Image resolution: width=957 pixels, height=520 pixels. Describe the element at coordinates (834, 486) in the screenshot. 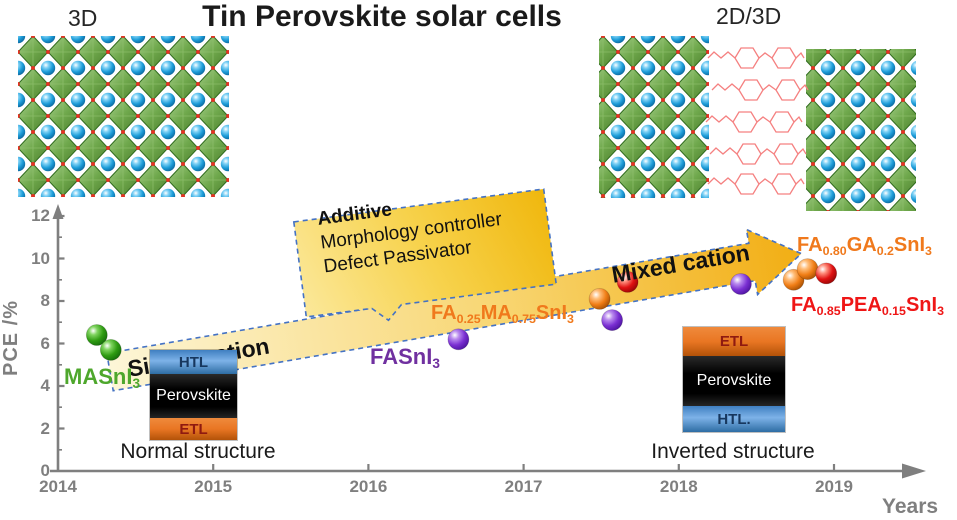

I see `x-tick-label: 2019` at that location.